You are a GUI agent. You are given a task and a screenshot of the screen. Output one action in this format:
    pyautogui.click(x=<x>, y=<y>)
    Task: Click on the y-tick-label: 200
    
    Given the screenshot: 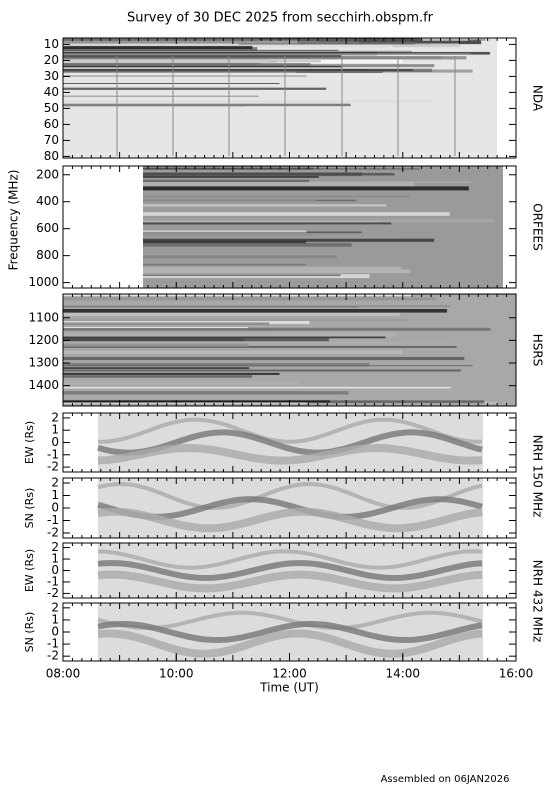 What is the action you would take?
    pyautogui.click(x=47, y=174)
    